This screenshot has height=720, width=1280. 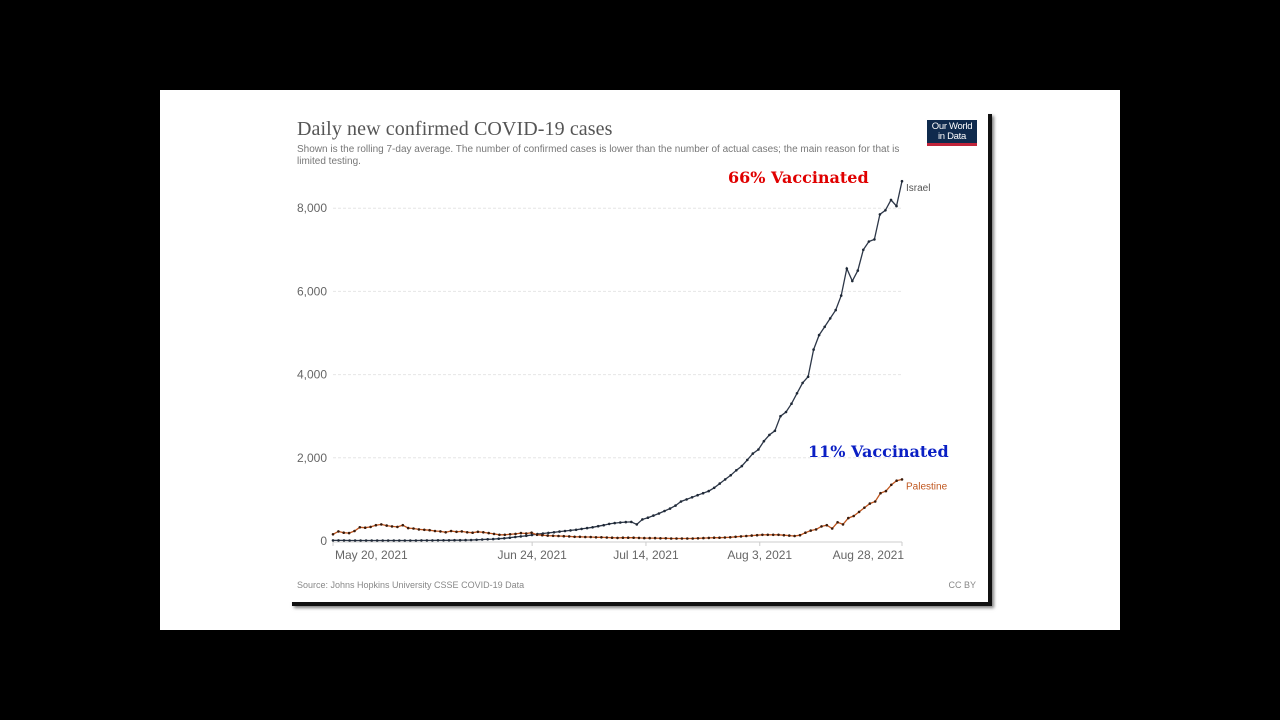 I want to click on israel-vaccination-annotation: 66% Vaccinated, so click(x=798, y=177).